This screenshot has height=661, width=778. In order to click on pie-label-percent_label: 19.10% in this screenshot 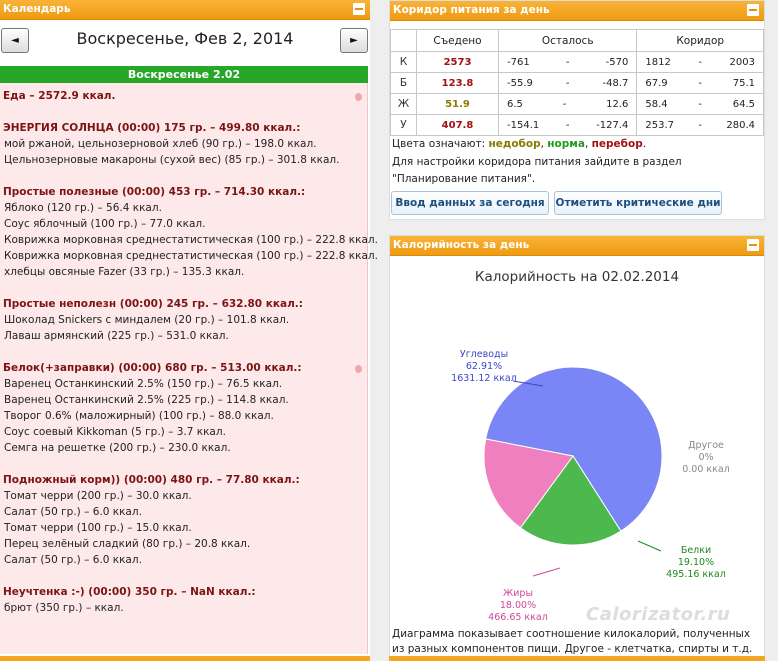, I will do `click(696, 562)`.